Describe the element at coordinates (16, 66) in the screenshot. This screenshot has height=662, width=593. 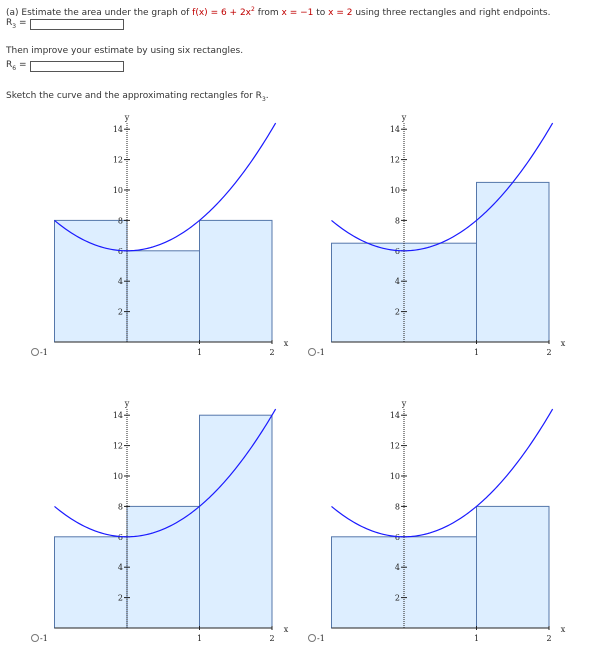
I see `r6-label: R6 =` at that location.